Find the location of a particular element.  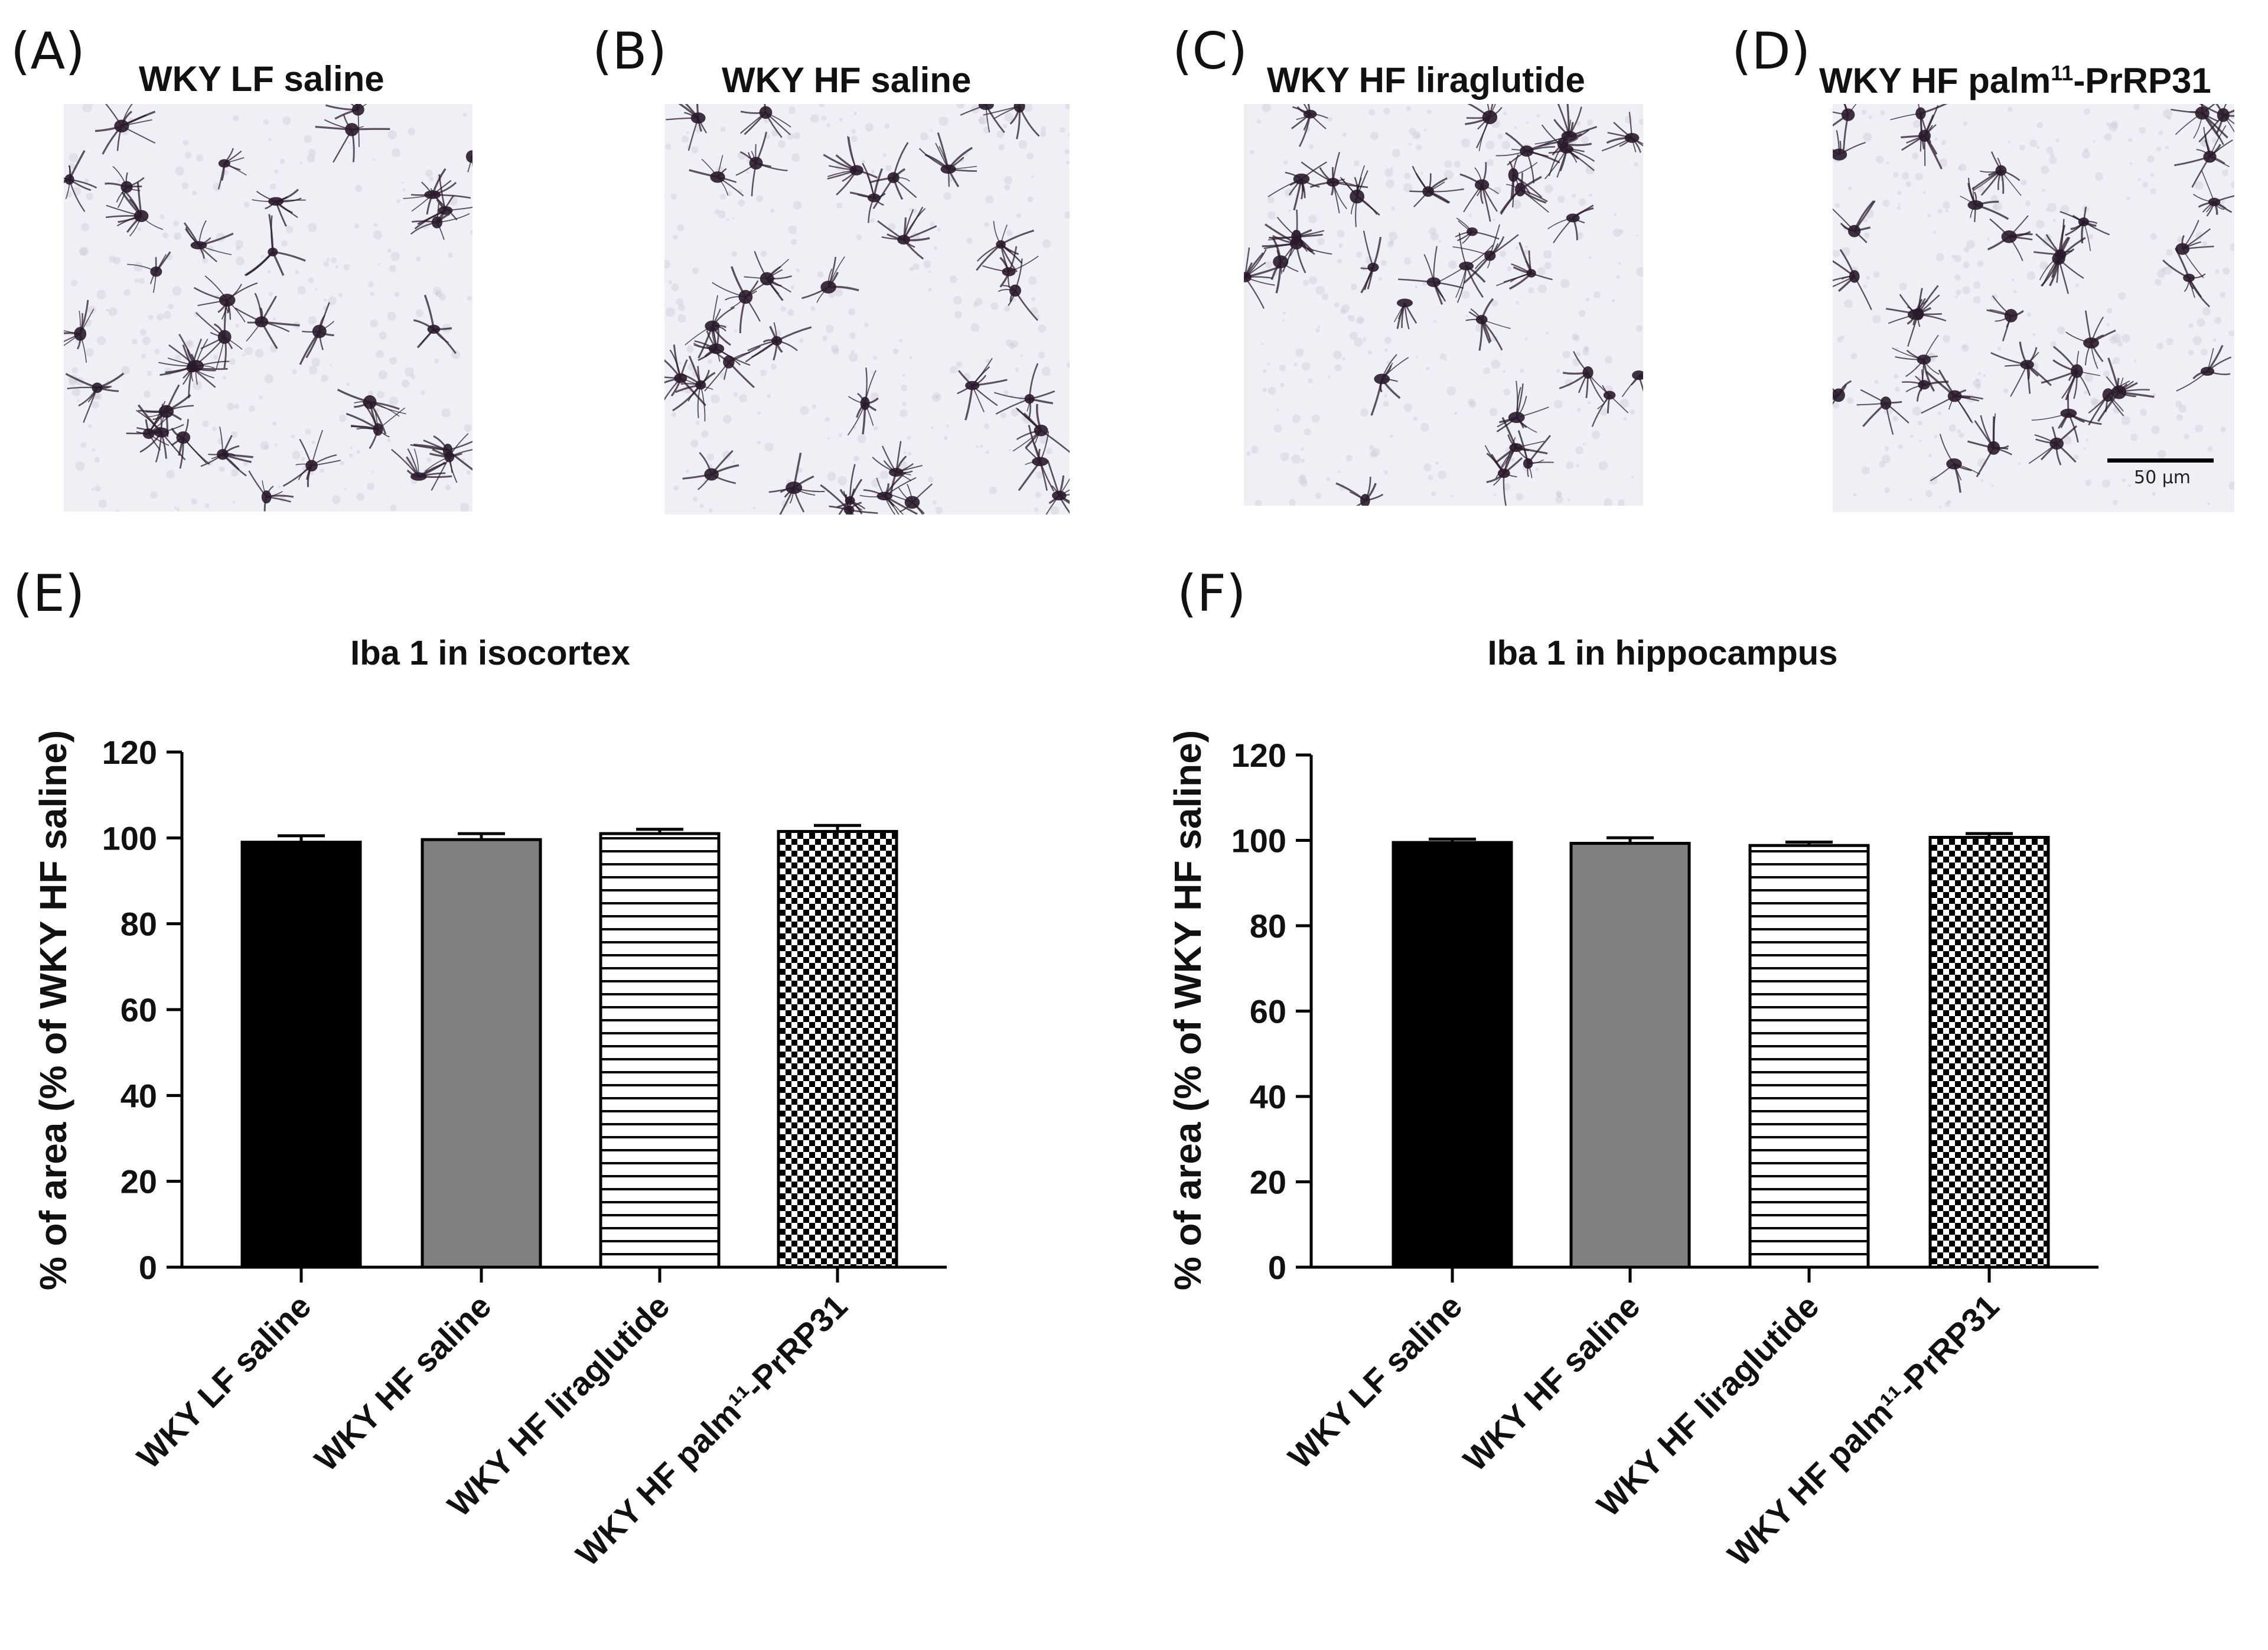

scale-bar is located at coordinates (2160, 460).